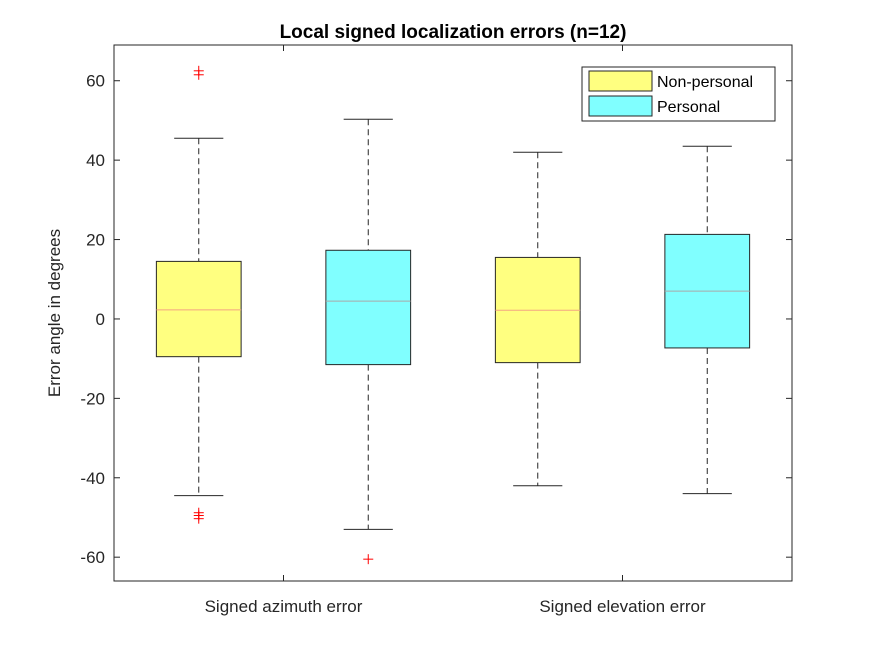 This screenshot has height=656, width=875. What do you see at coordinates (620, 106) in the screenshot?
I see `legend-swatch-personal` at bounding box center [620, 106].